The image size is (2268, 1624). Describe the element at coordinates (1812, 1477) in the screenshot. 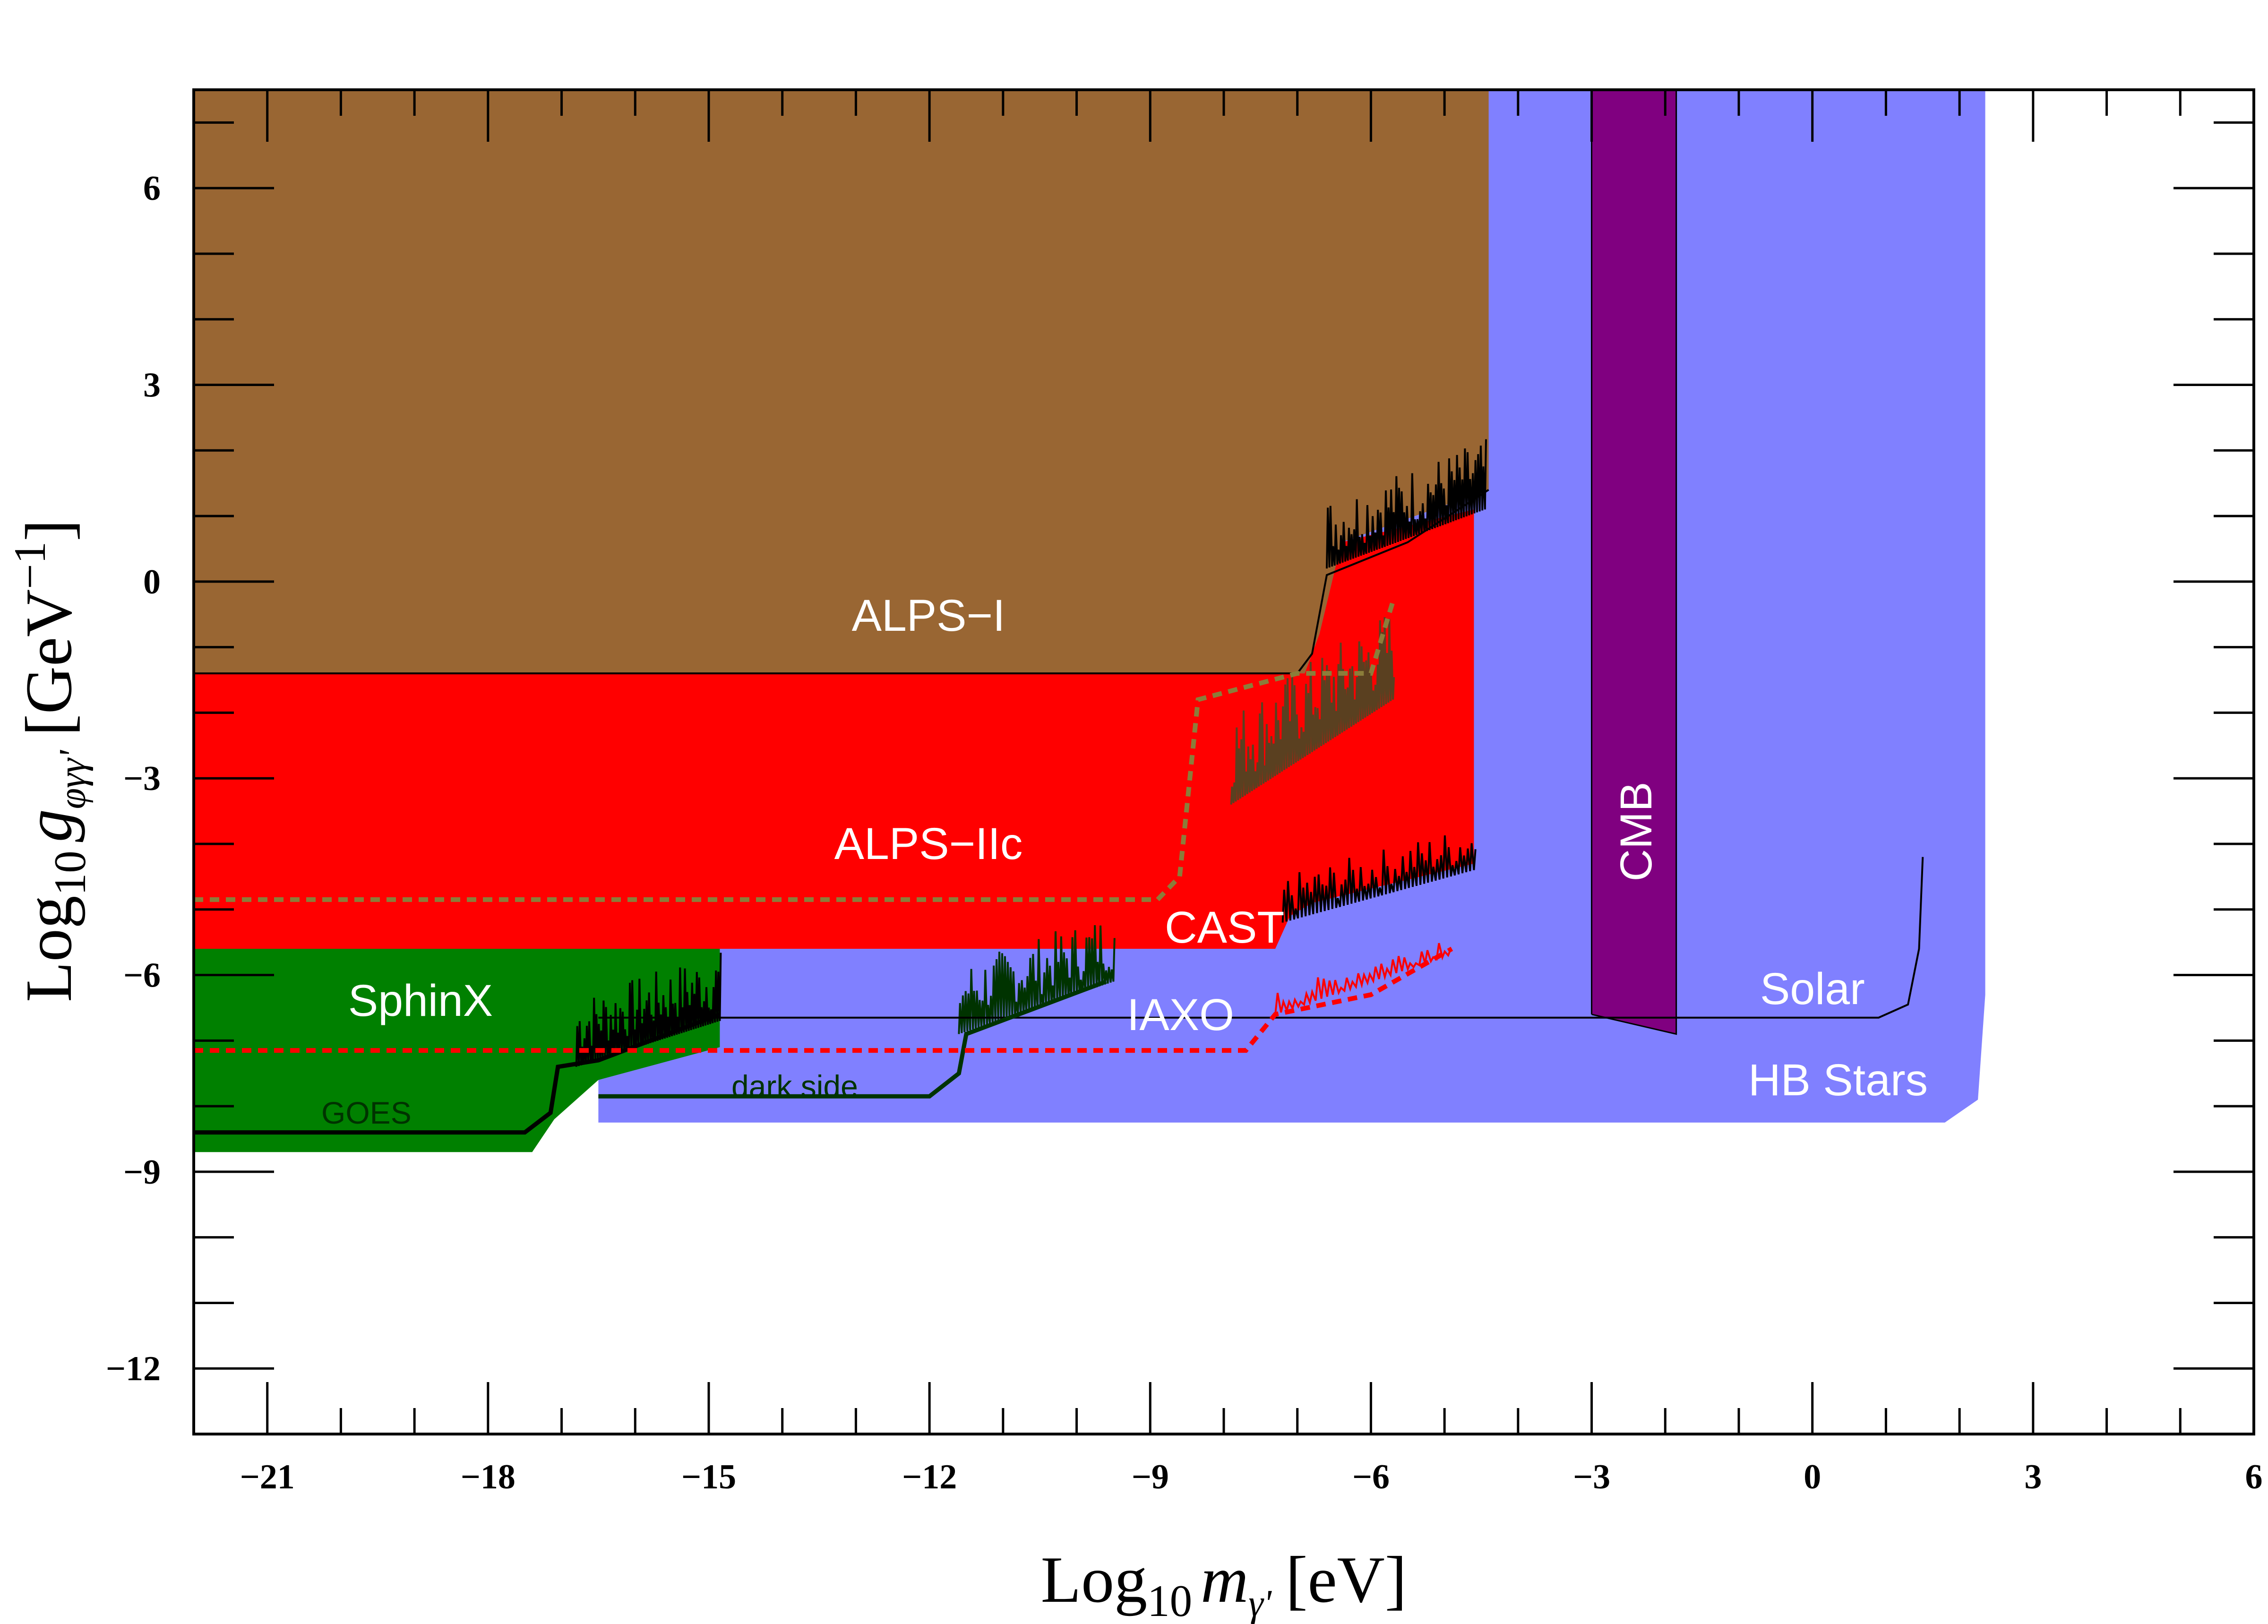

I see `x-tick-label: 0` at that location.